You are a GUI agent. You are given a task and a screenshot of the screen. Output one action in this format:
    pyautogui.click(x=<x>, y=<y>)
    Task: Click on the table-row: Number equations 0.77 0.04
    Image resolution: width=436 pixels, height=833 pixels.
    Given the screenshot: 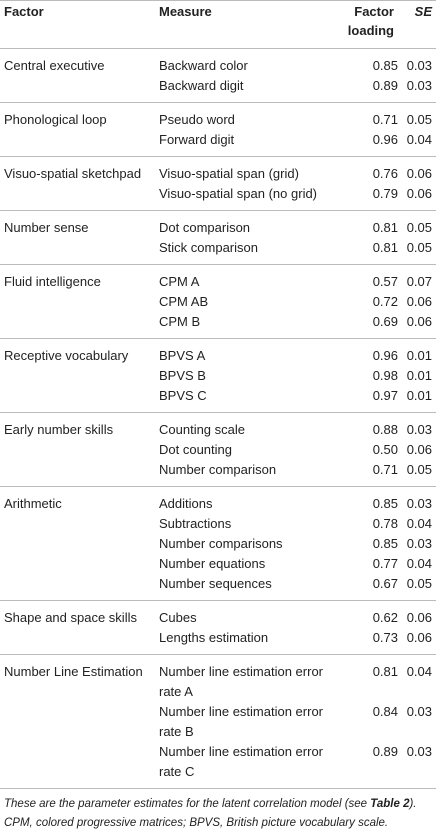 What is the action you would take?
    pyautogui.click(x=218, y=564)
    